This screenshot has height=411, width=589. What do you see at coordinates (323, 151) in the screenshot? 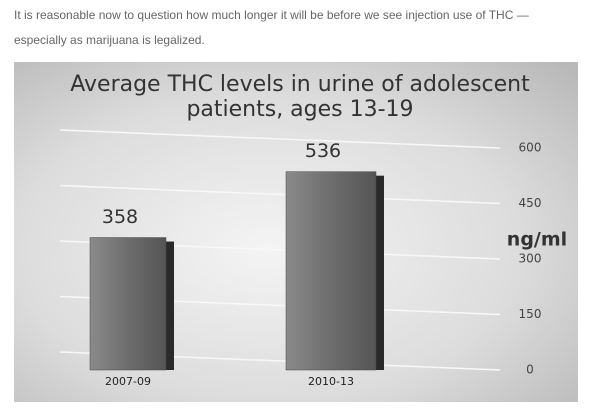
I see `value-label: 536` at bounding box center [323, 151].